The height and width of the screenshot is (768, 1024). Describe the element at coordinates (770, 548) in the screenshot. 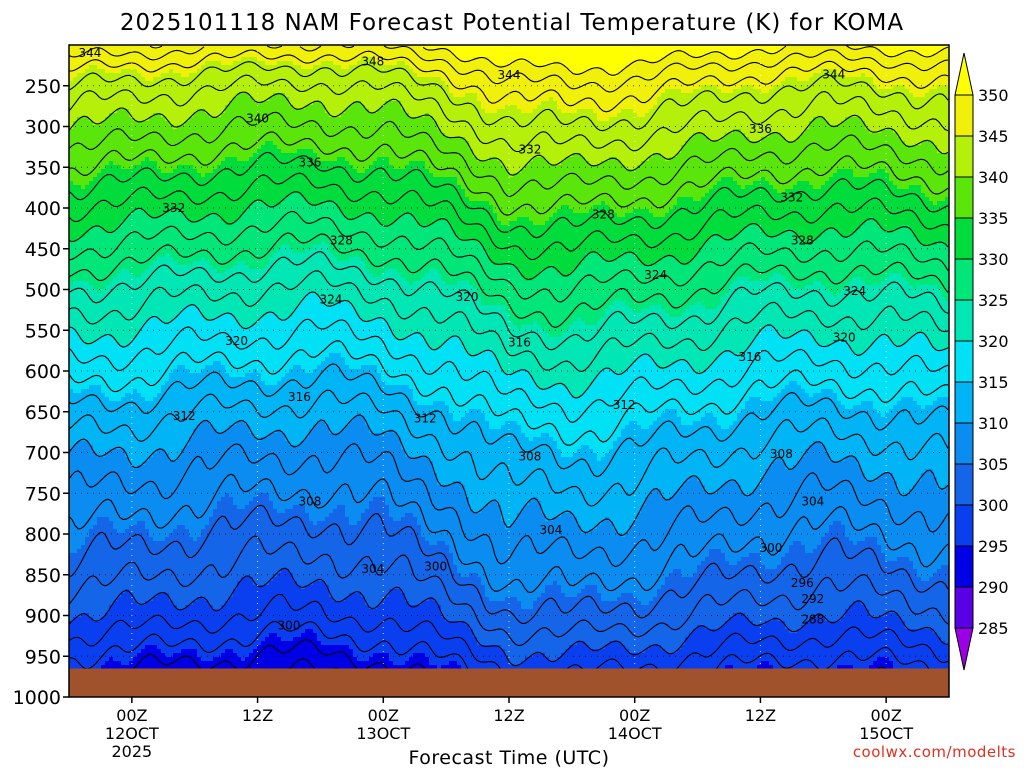

I see `contour-label: 300` at that location.